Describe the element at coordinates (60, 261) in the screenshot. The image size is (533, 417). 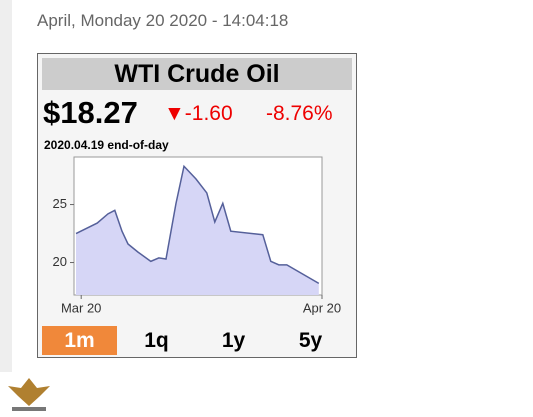
I see `y-tick-label: 20` at that location.